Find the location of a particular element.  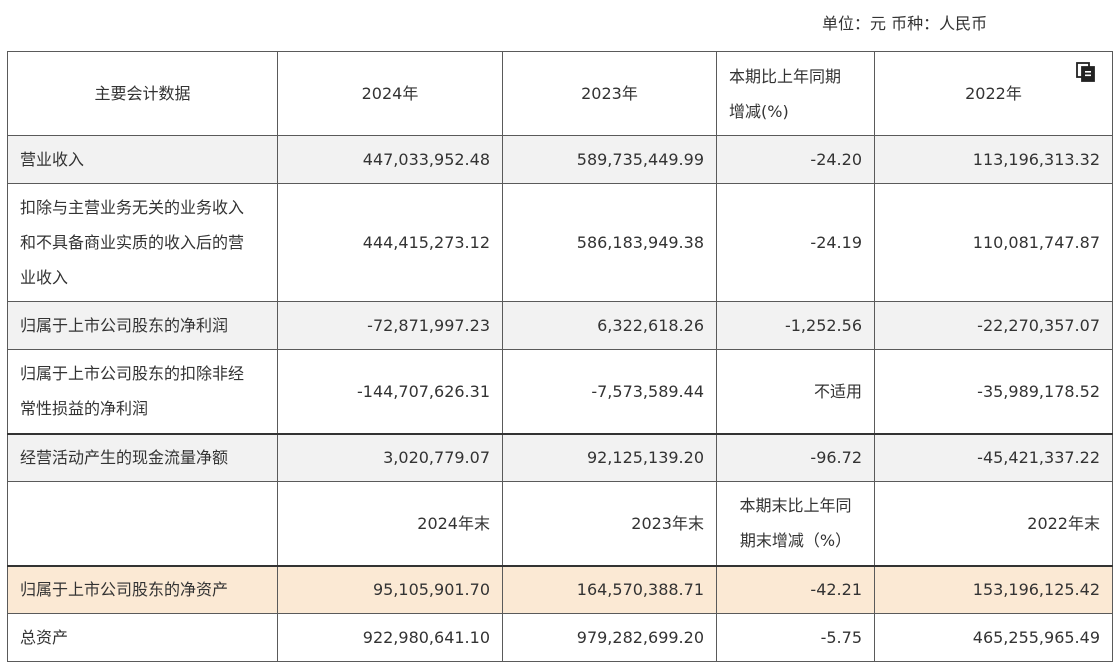

row-label-line2: 常性损益的净利润 is located at coordinates (84, 409).